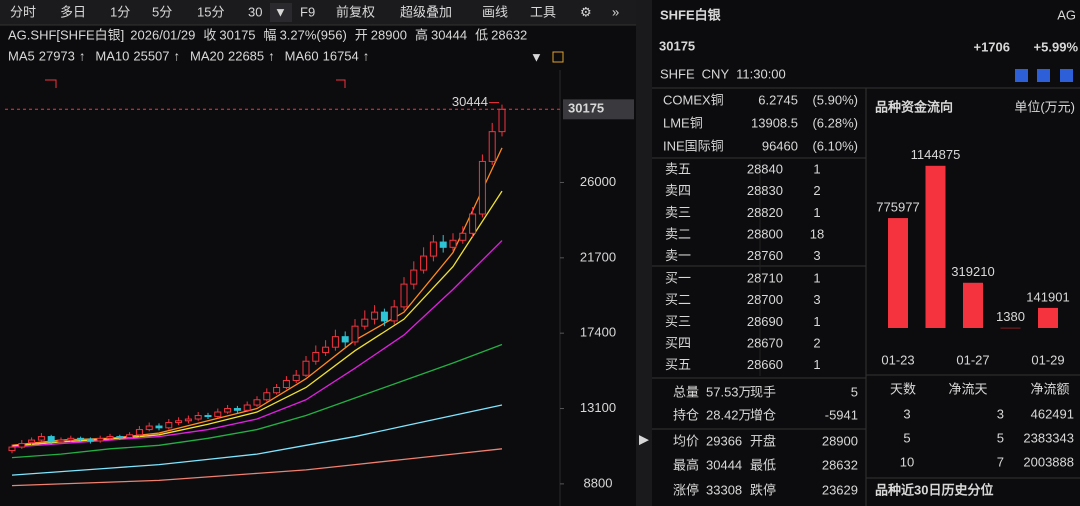  What do you see at coordinates (162, 11) in the screenshot?
I see `toolbar-tab: 5分` at bounding box center [162, 11].